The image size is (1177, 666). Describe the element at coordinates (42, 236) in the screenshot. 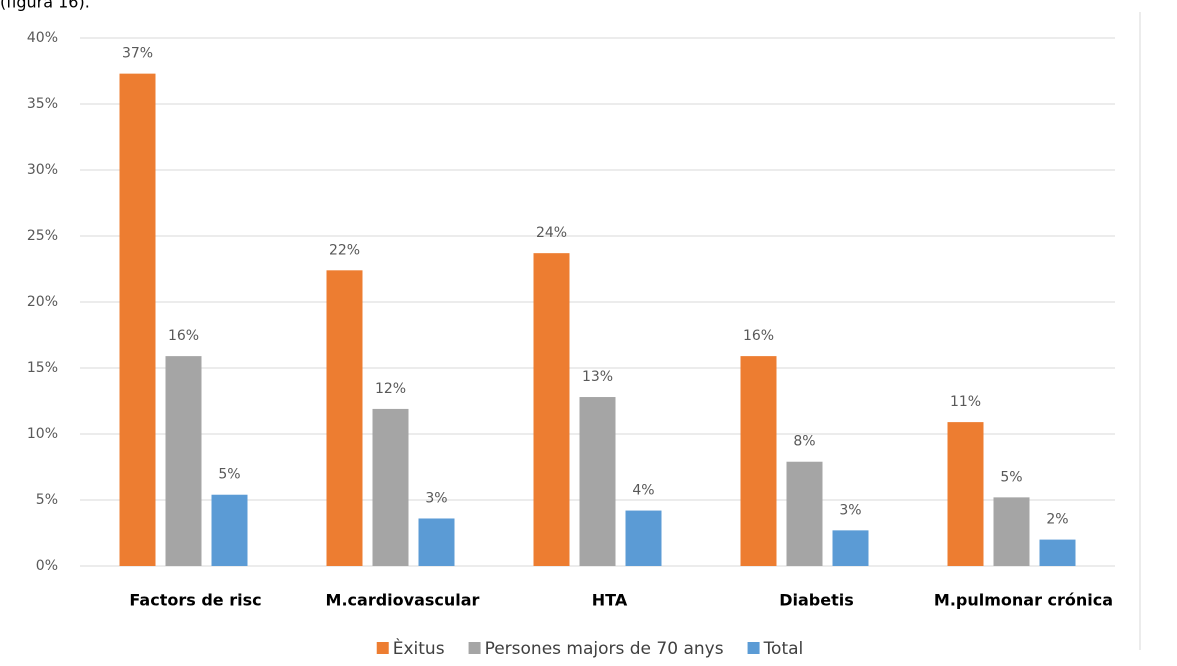

I see `y-tick-label: 25%` at that location.